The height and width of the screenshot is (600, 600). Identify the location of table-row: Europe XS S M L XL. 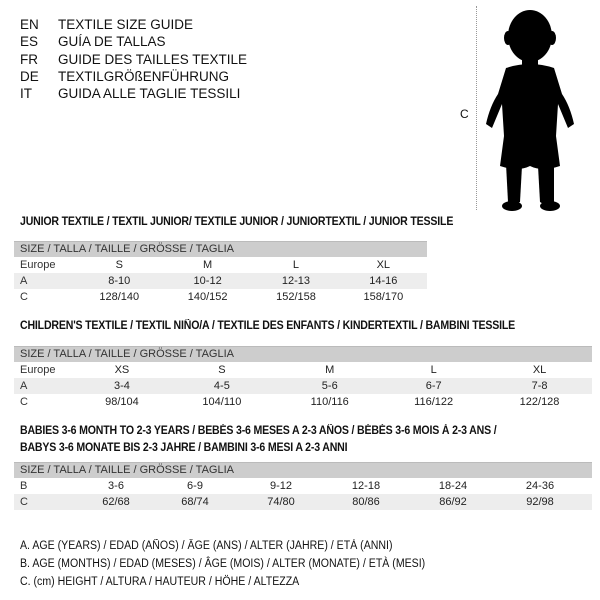
(283, 370).